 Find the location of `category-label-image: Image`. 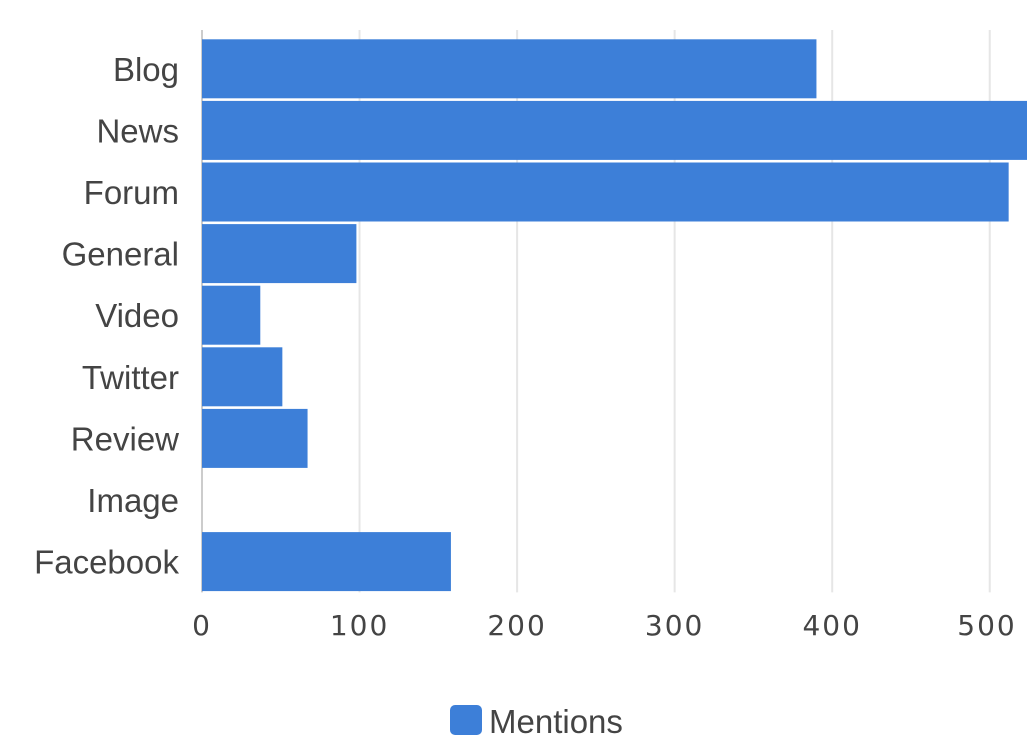

category-label-image: Image is located at coordinates (133, 500).